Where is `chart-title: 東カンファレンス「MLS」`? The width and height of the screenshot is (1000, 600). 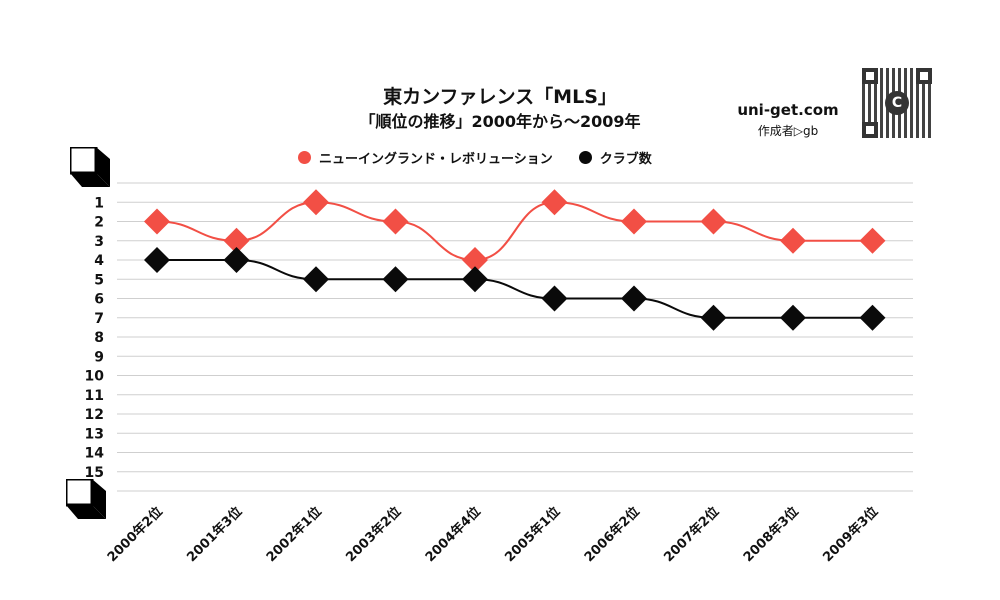 chart-title: 東カンファレンス「MLS」 is located at coordinates (500, 97).